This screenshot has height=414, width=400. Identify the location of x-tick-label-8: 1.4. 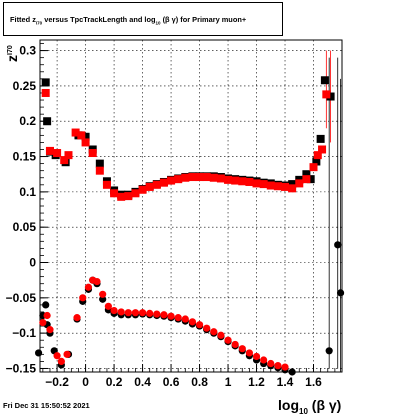
(285, 382).